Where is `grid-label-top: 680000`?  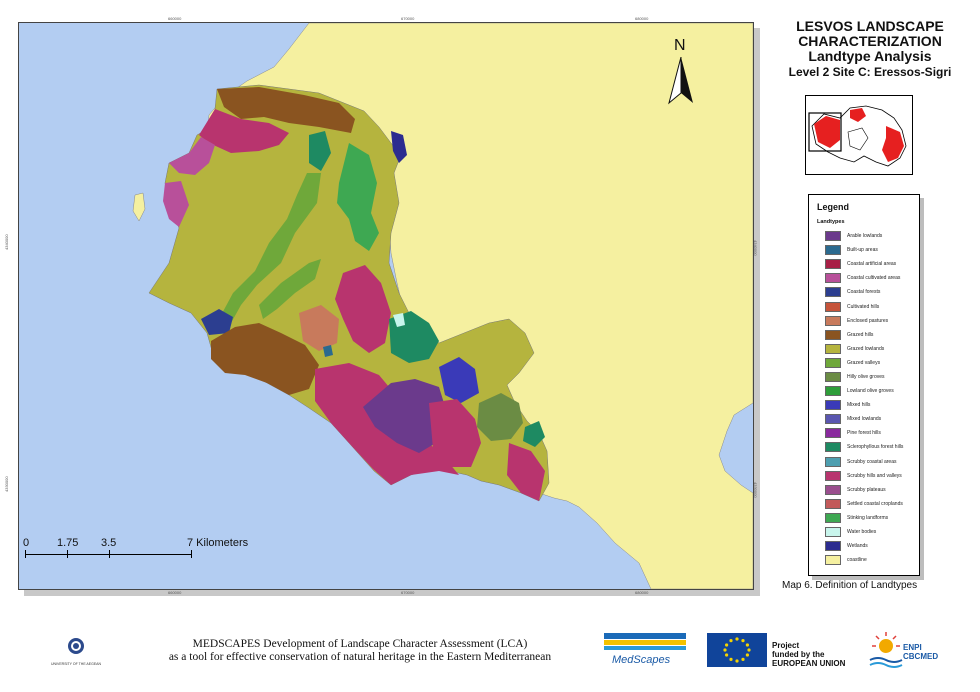
grid-label-top: 680000 is located at coordinates (642, 18).